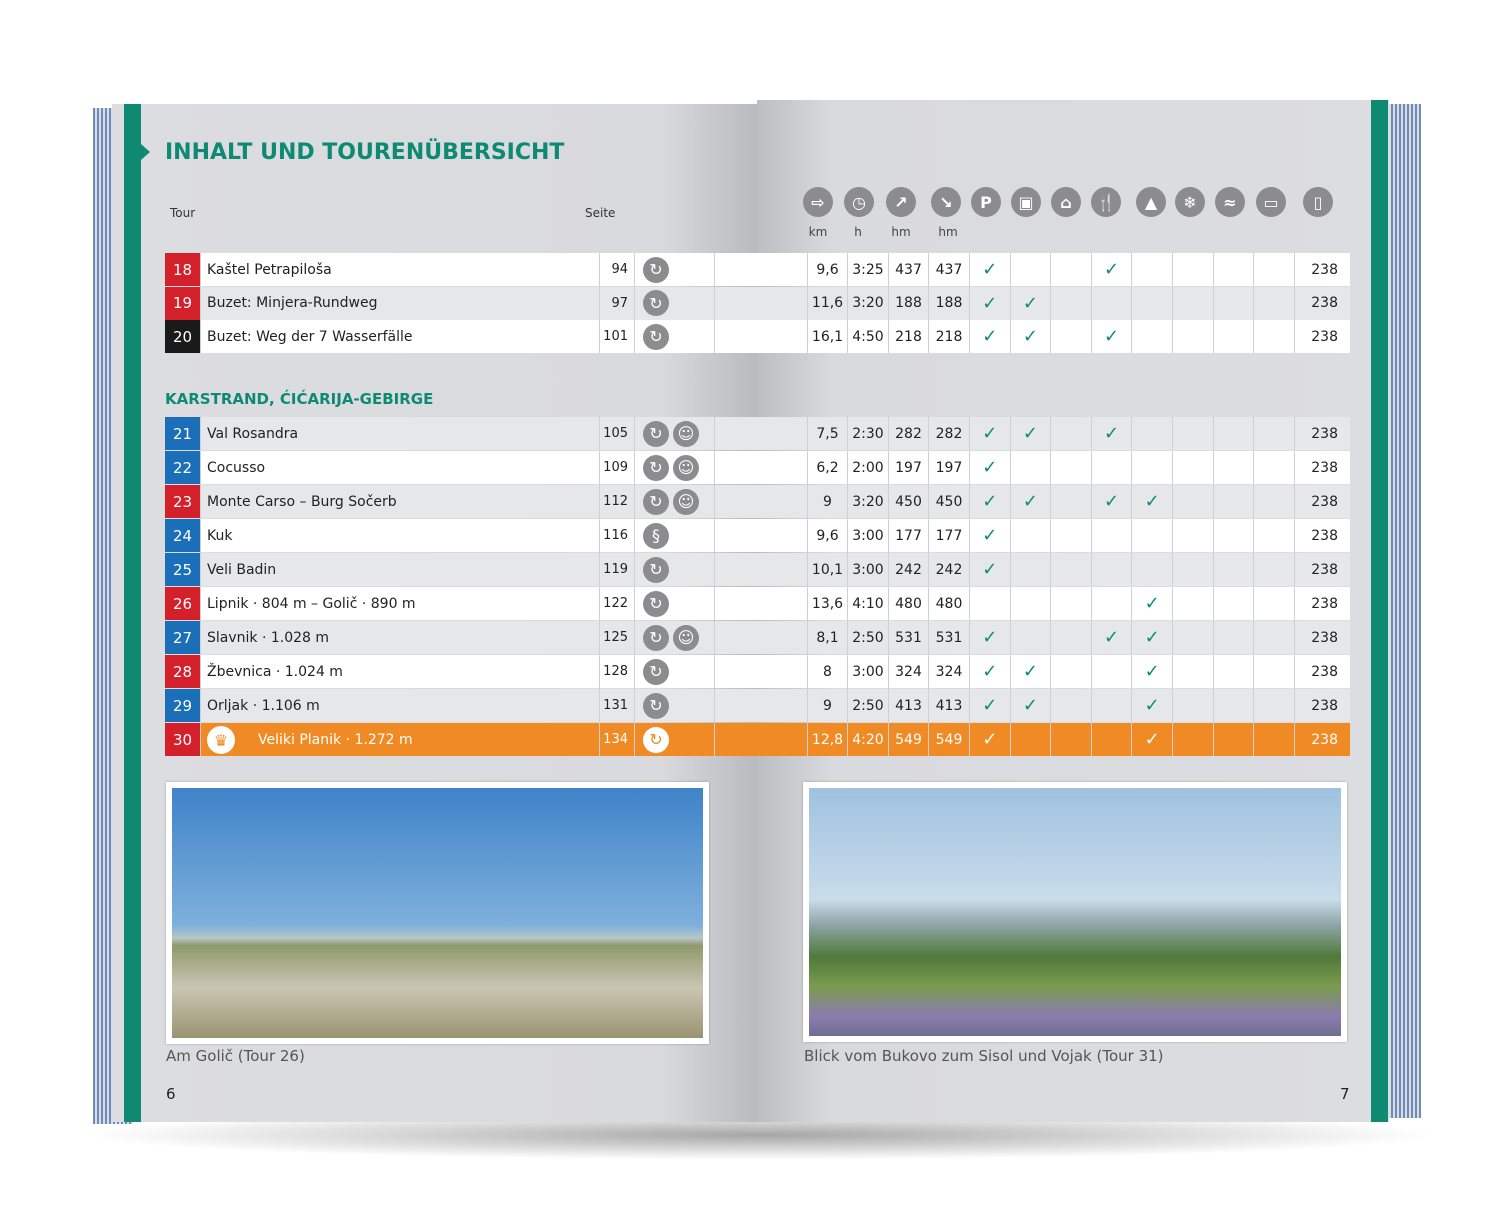 This screenshot has width=1500, height=1226. I want to click on tour-up: 218, so click(909, 336).